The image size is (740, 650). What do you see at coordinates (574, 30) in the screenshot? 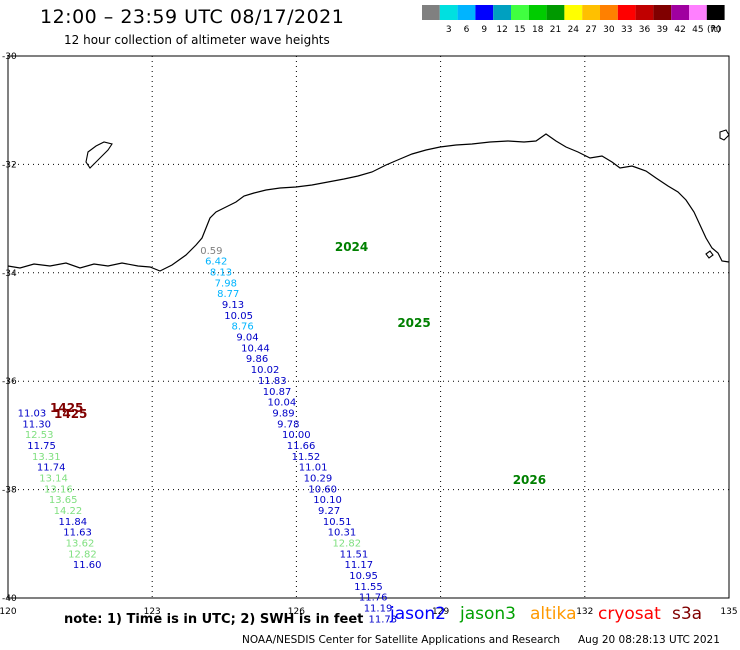
I see `color-scale-label: 24` at bounding box center [574, 30].